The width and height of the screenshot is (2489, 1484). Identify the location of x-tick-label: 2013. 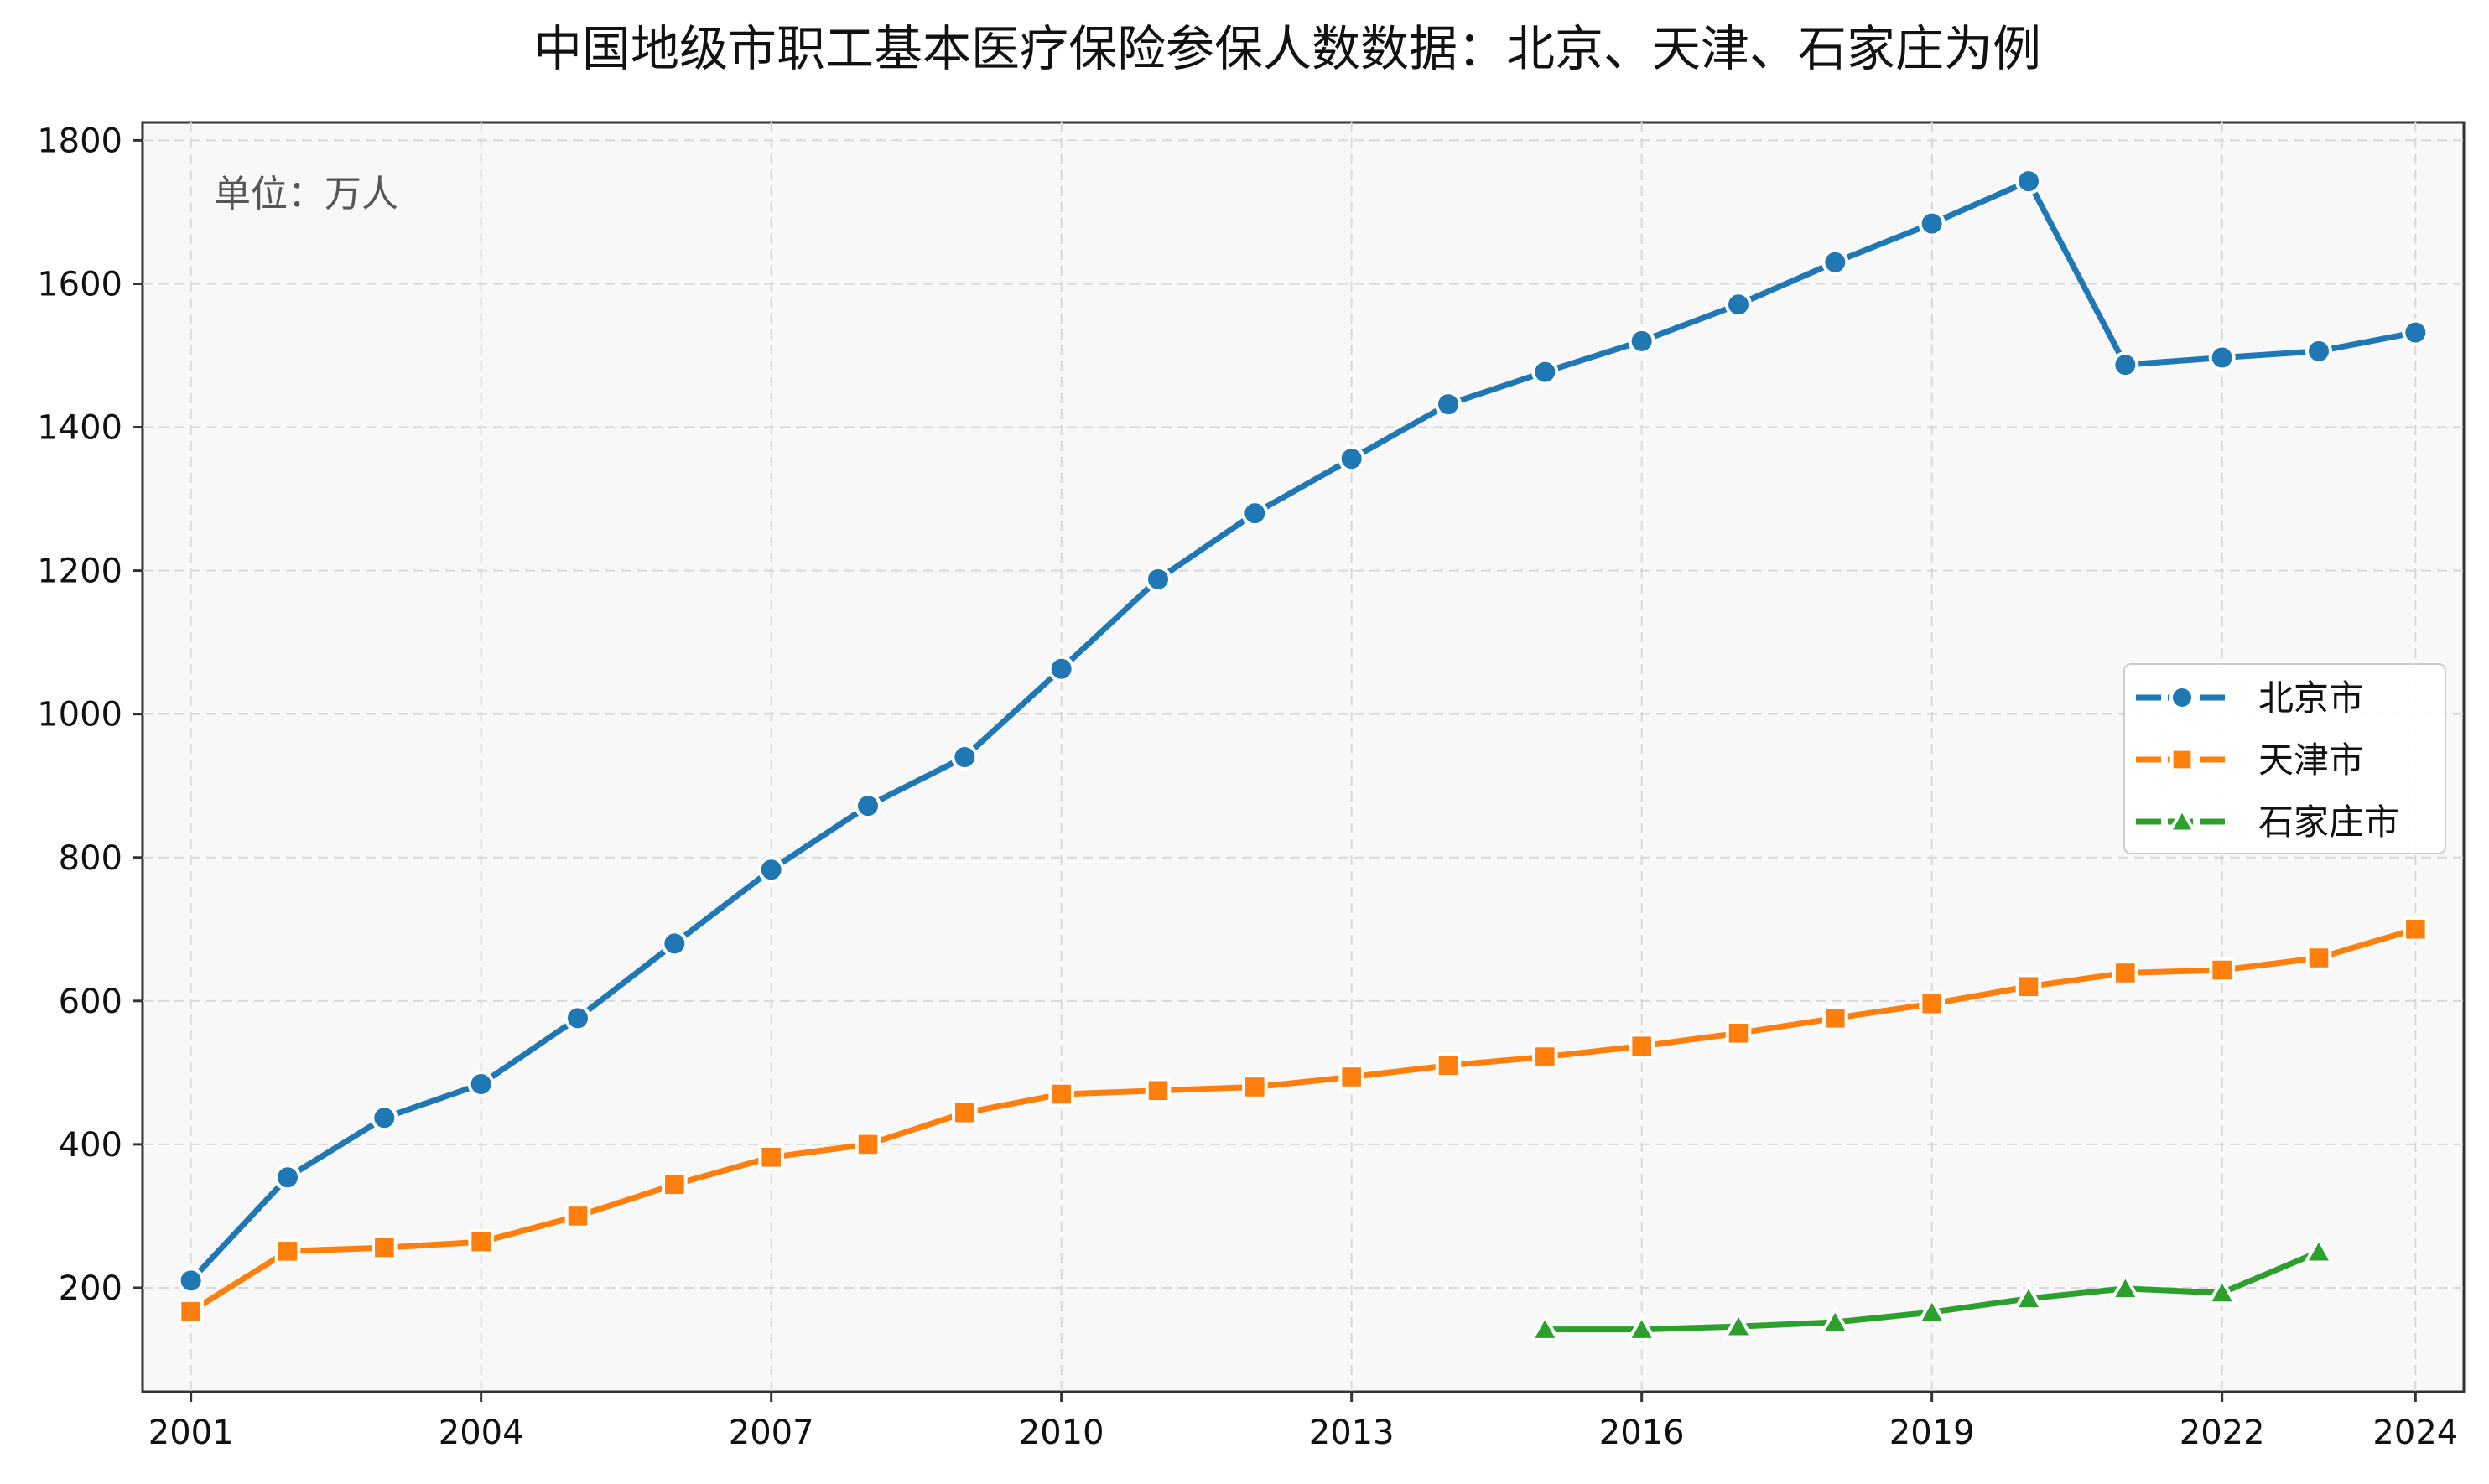
(1352, 1433).